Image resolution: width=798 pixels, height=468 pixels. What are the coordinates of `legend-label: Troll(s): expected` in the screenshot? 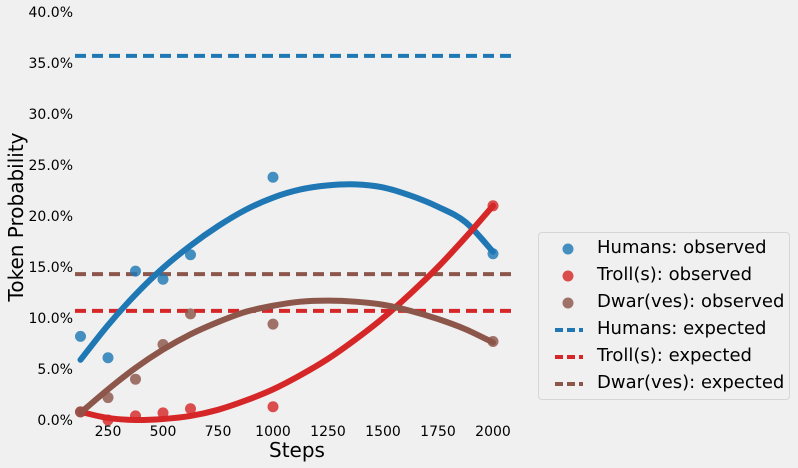 It's located at (674, 355).